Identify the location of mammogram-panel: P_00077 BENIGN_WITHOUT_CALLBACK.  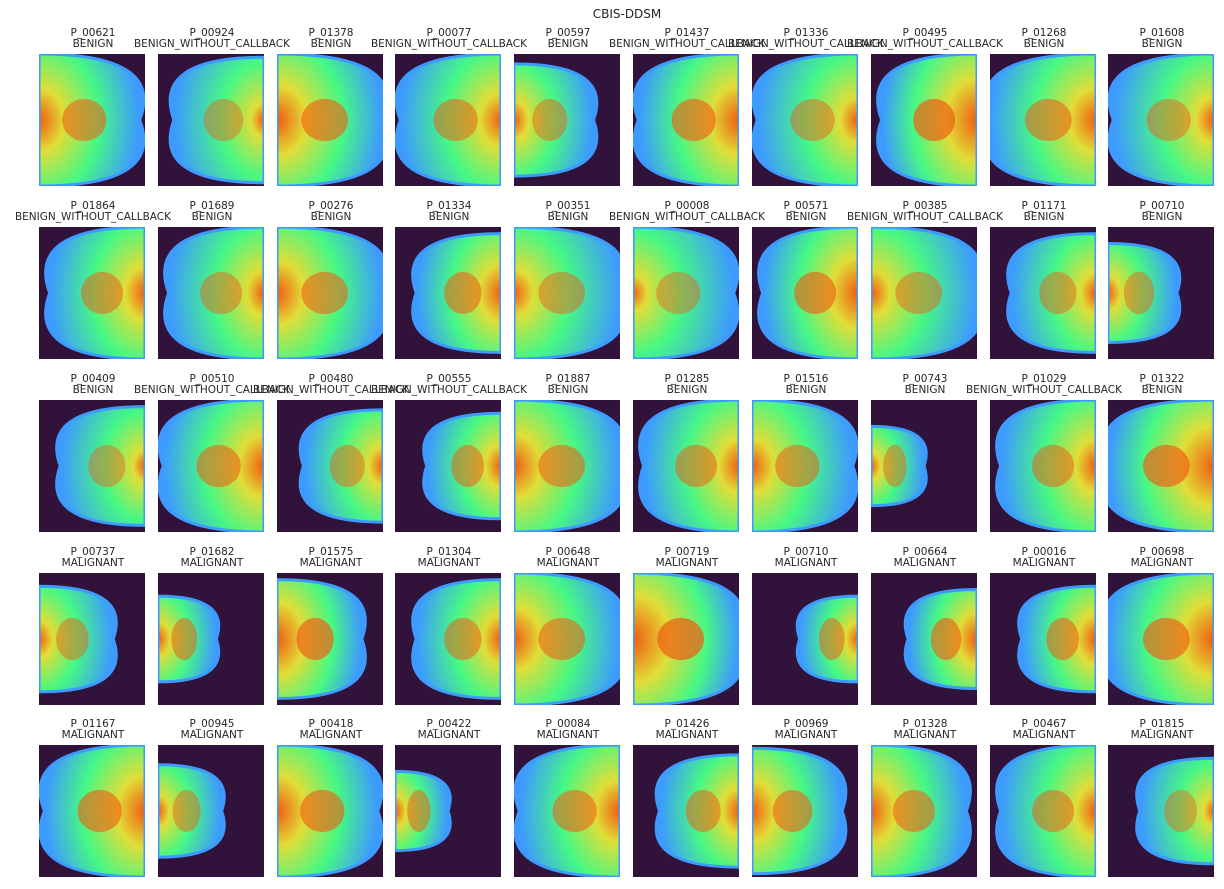
(449, 108).